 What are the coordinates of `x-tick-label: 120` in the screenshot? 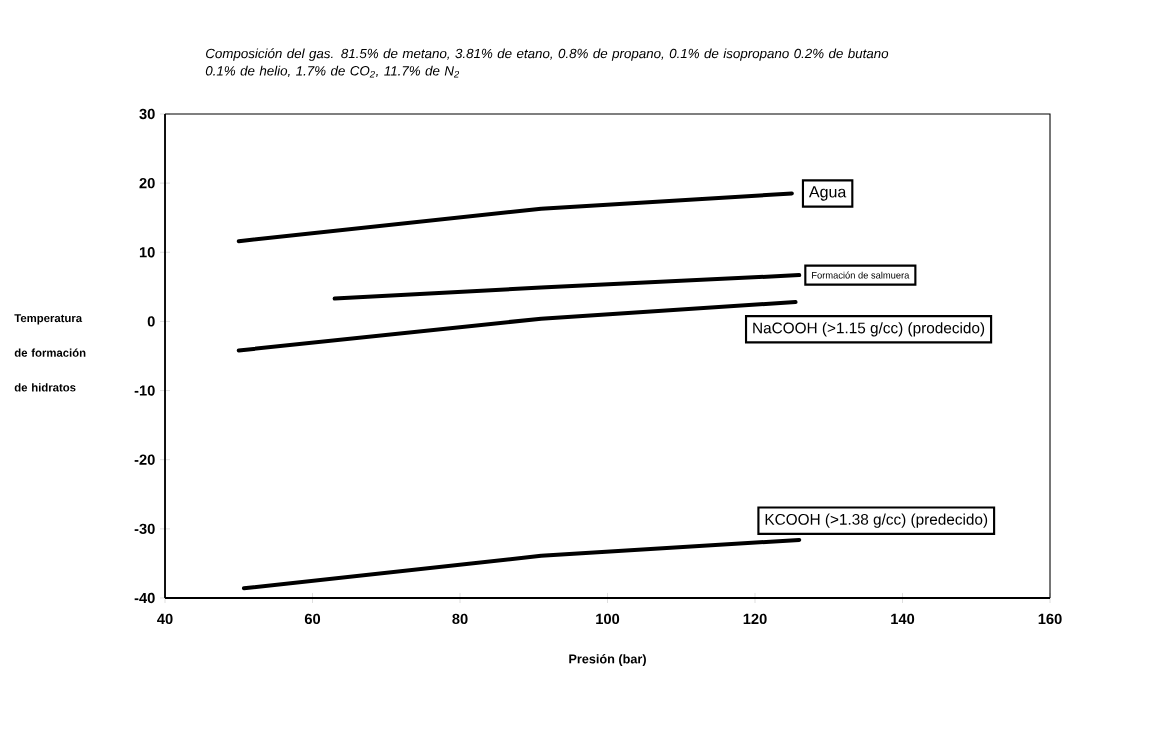 It's located at (755, 619).